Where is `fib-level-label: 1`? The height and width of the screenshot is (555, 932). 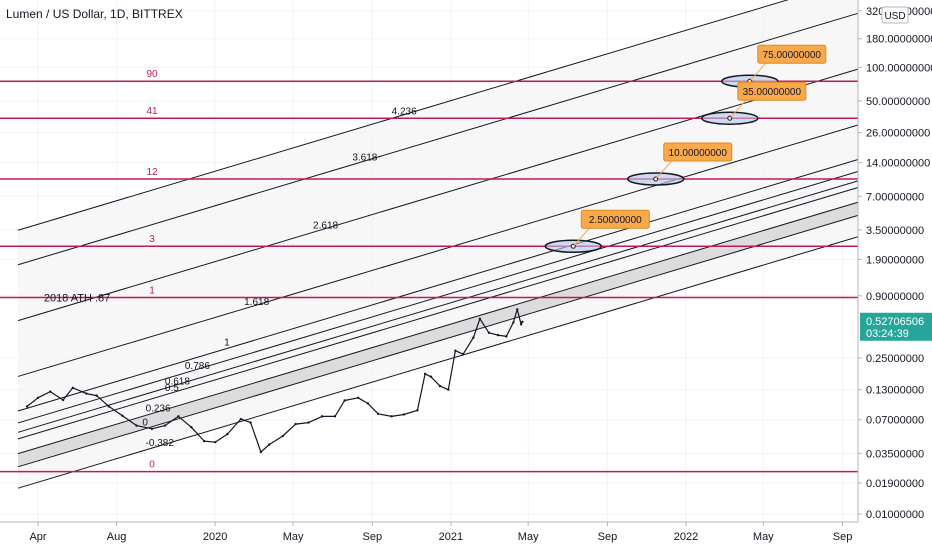
fib-level-label: 1 is located at coordinates (227, 342).